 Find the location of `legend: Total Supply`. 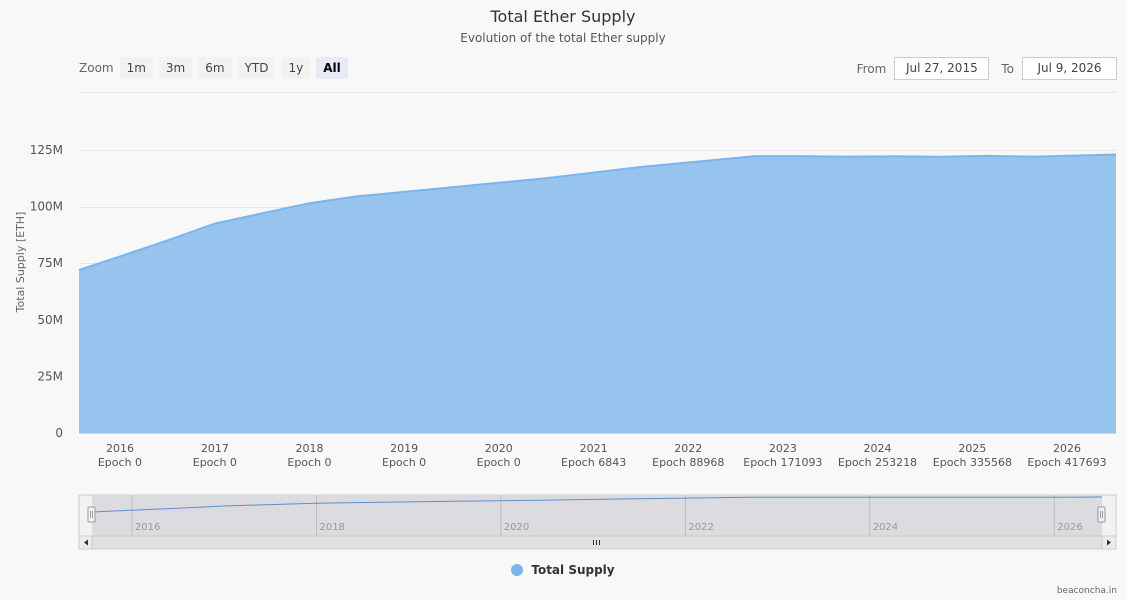

legend: Total Supply is located at coordinates (563, 570).